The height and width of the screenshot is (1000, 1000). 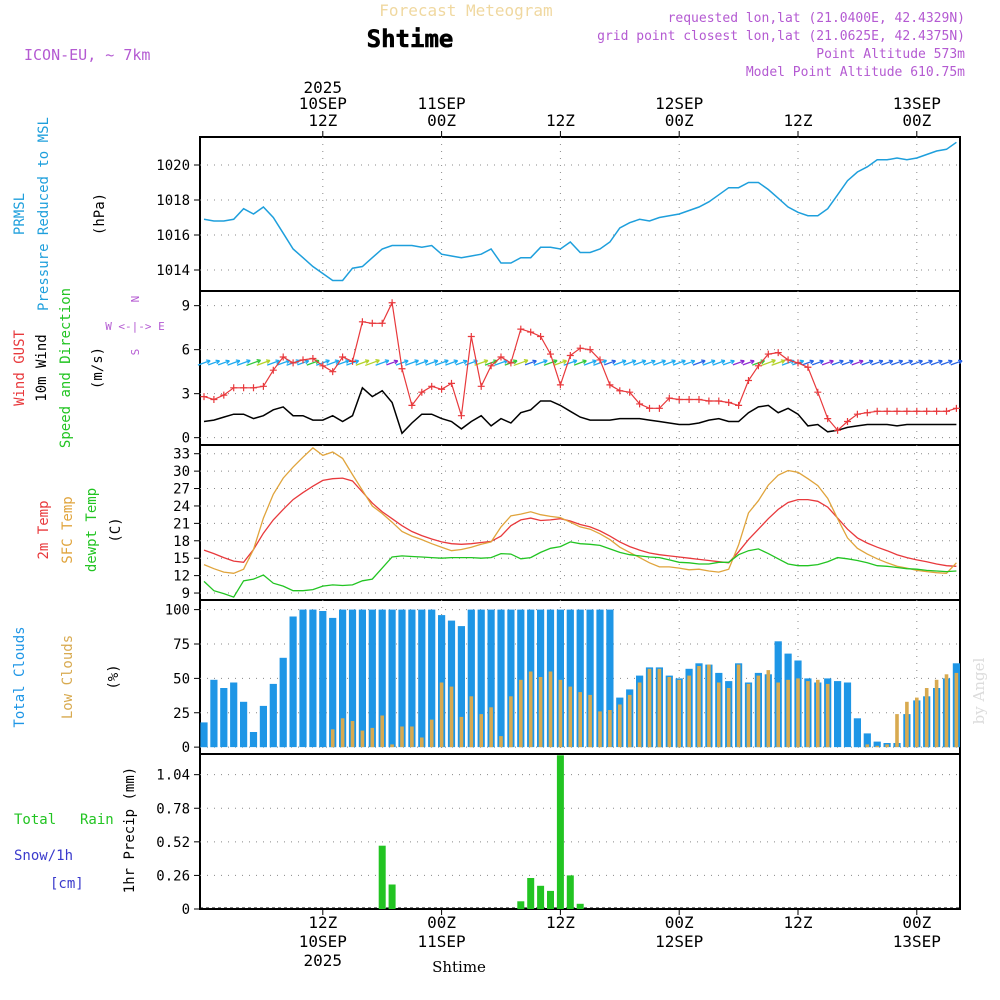 What do you see at coordinates (20, 368) in the screenshot?
I see `ylabel-gust: Wind GUST` at bounding box center [20, 368].